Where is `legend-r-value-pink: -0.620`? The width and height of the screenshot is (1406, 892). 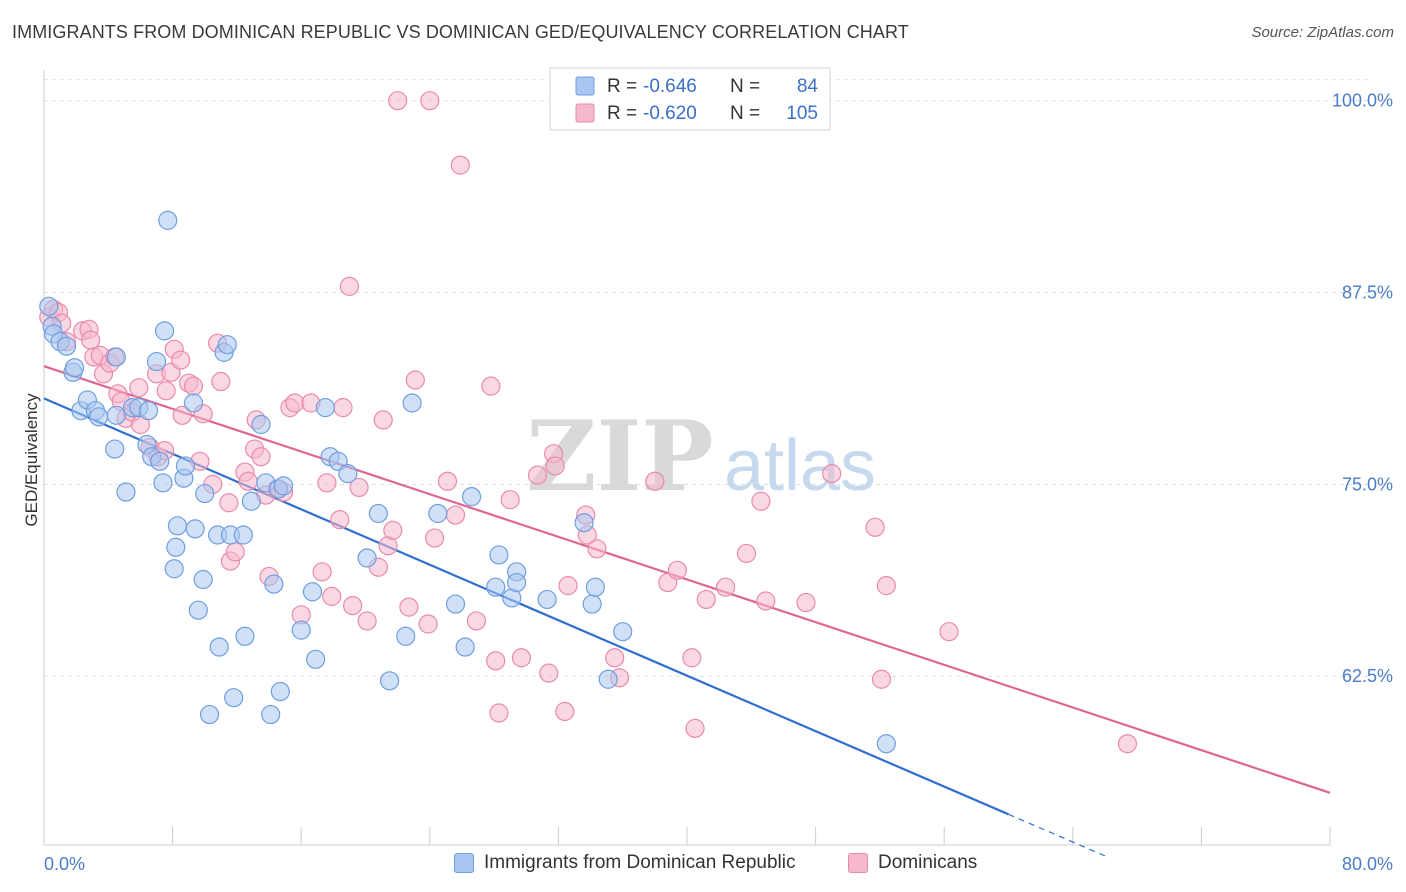
legend-r-value-pink: -0.620 is located at coordinates (670, 113).